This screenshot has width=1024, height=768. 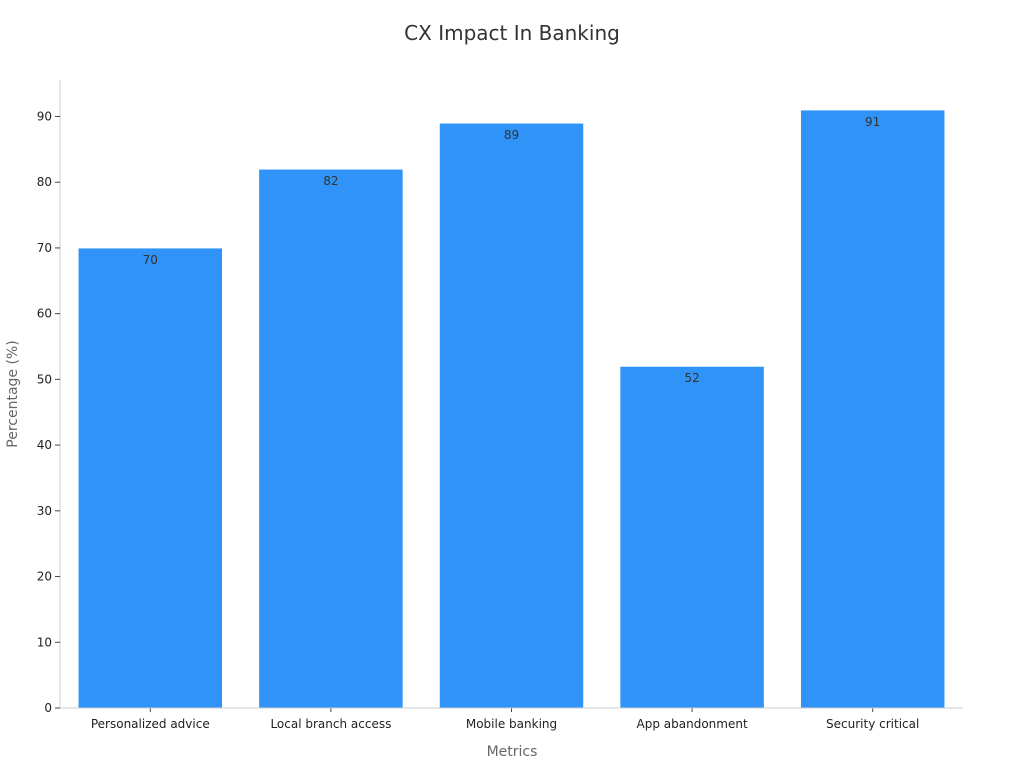 I want to click on y-tick-label-0: 0, so click(x=48, y=708).